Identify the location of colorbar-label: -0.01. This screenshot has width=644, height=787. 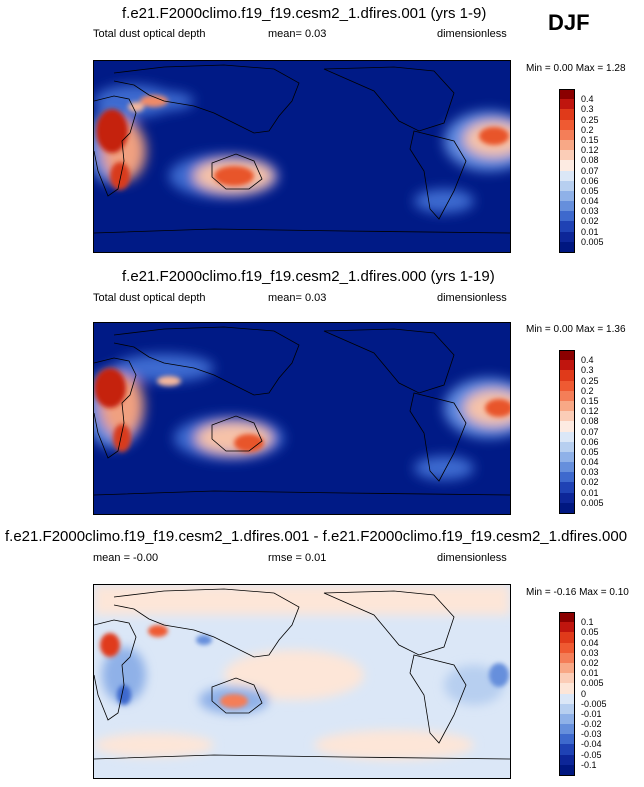
(591, 713).